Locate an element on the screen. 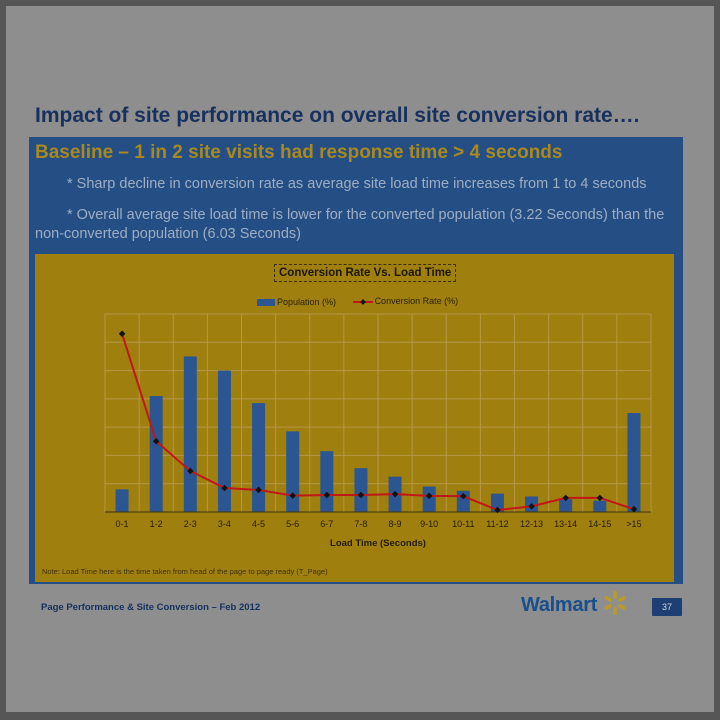  x-tick-label: 9-10 is located at coordinates (429, 524).